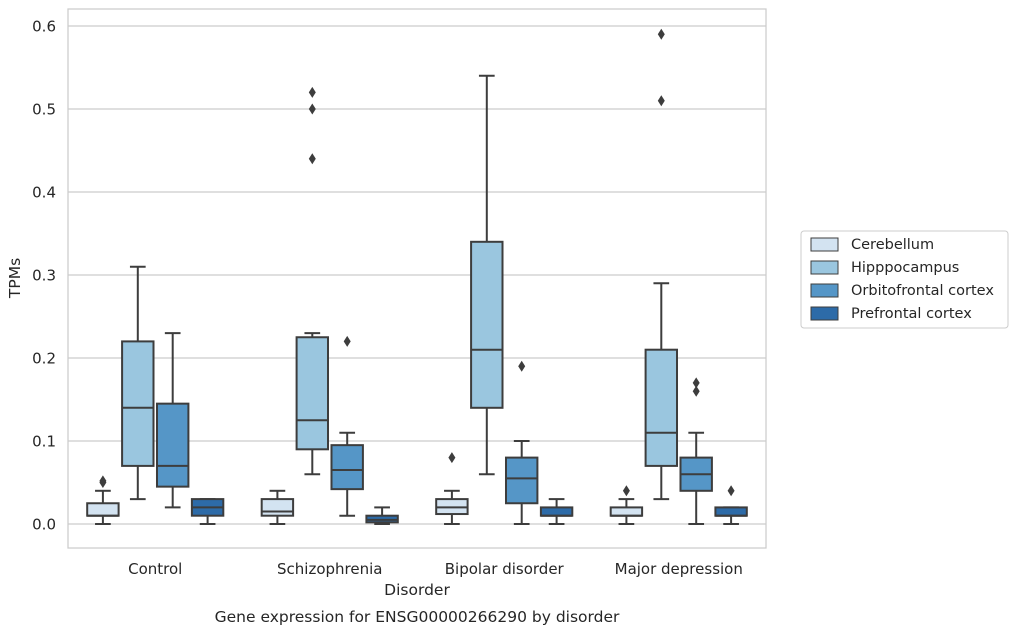 This screenshot has width=1018, height=634. I want to click on y-tick-label: 0.5, so click(44, 110).